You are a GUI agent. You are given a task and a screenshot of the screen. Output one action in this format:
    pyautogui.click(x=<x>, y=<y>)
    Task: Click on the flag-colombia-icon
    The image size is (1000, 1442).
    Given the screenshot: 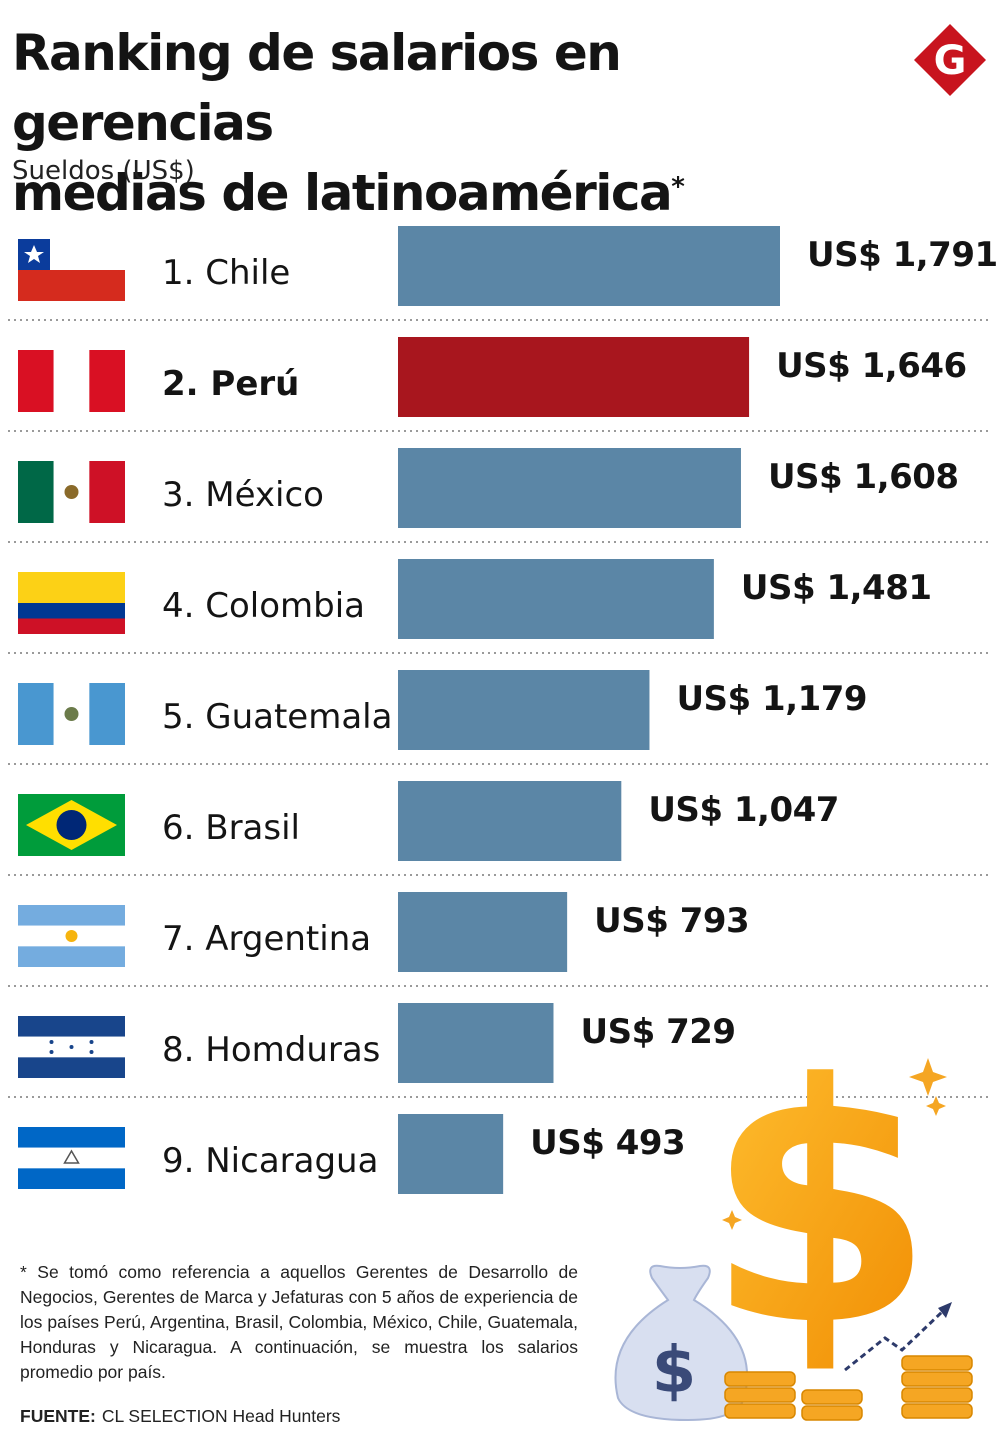 What is the action you would take?
    pyautogui.click(x=71, y=603)
    